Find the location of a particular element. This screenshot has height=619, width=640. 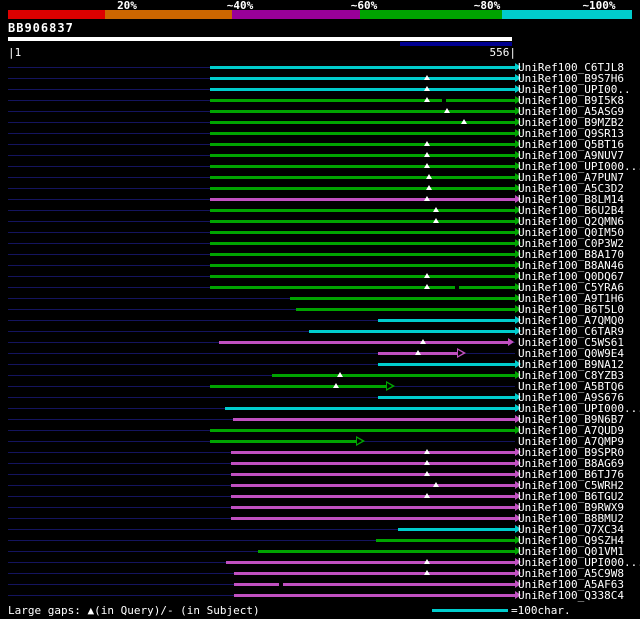

hit-label: UniRef100_B9SPR0 is located at coordinates (571, 452).